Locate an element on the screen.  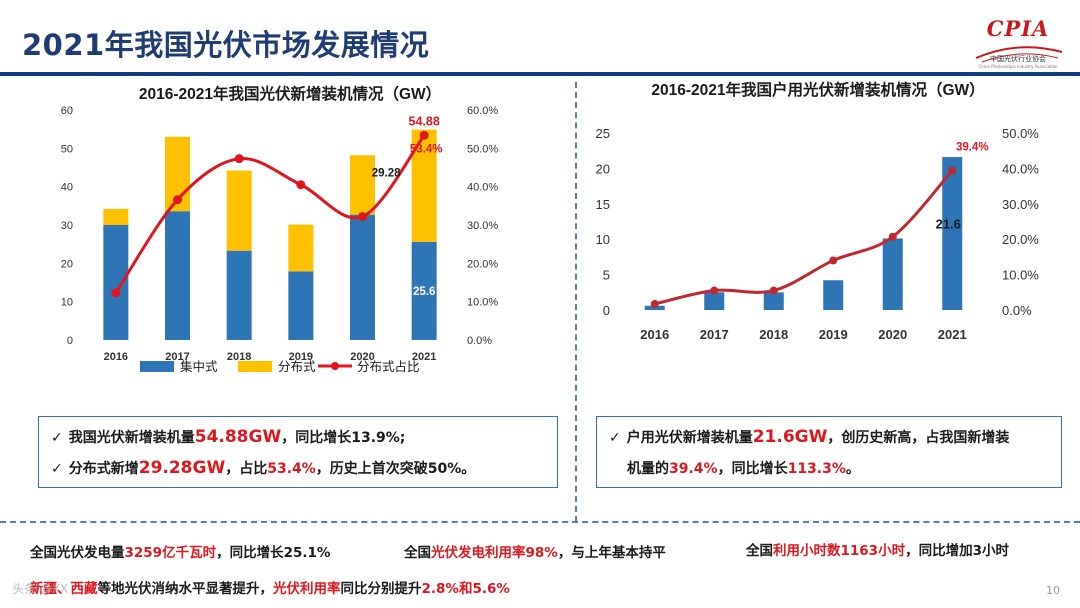
logo-swoosh-icon is located at coordinates (1019, 54).